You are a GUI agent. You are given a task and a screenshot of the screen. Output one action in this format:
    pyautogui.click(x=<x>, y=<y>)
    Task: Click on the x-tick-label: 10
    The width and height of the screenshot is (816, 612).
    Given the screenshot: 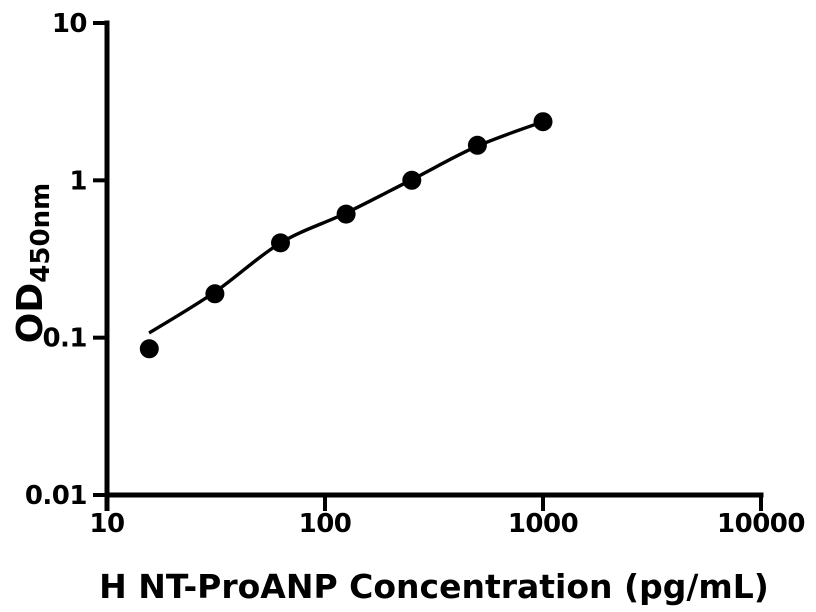 What is the action you would take?
    pyautogui.click(x=106, y=524)
    